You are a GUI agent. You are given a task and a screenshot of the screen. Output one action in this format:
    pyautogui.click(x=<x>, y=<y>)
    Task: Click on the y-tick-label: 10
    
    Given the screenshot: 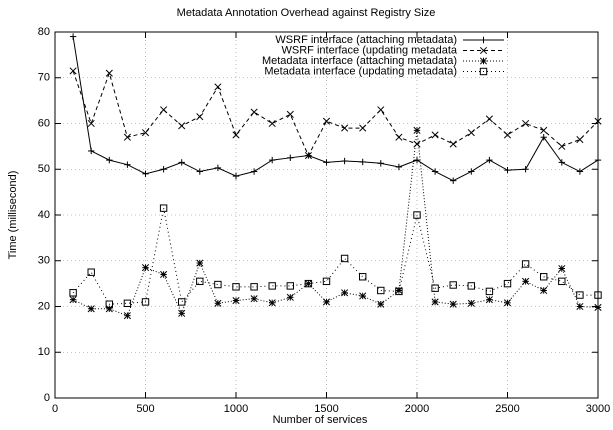 What is the action you would take?
    pyautogui.click(x=44, y=352)
    